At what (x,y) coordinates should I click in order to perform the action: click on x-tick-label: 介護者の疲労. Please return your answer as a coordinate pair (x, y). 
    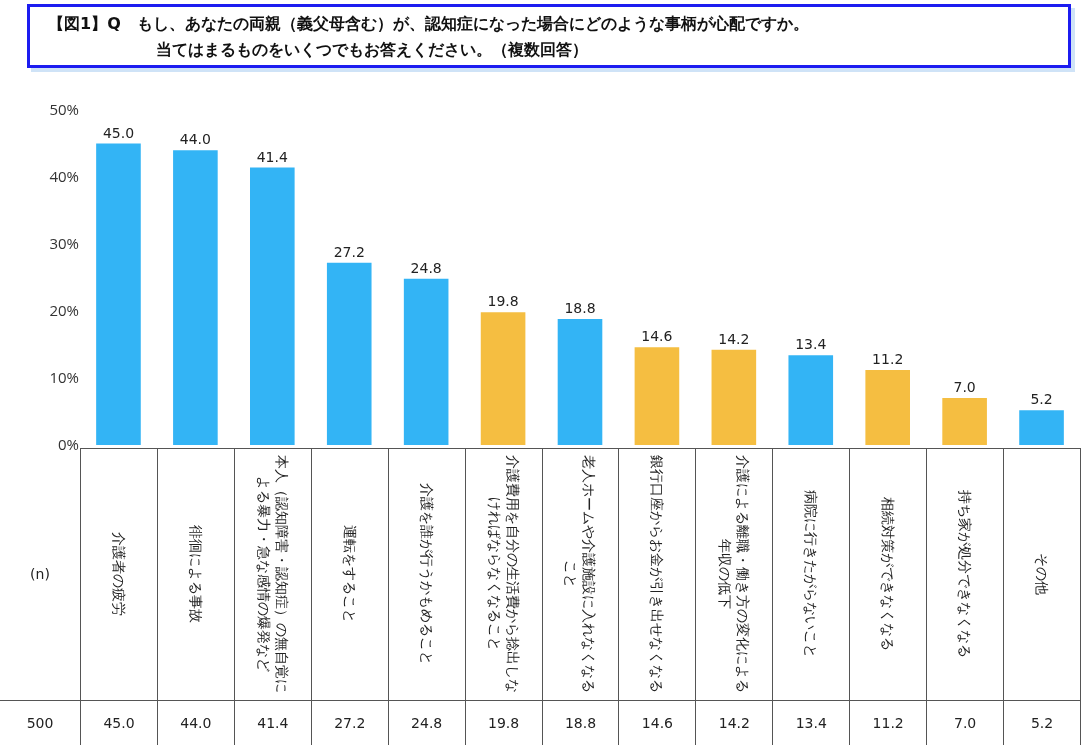
    Looking at the image, I should click on (118, 574).